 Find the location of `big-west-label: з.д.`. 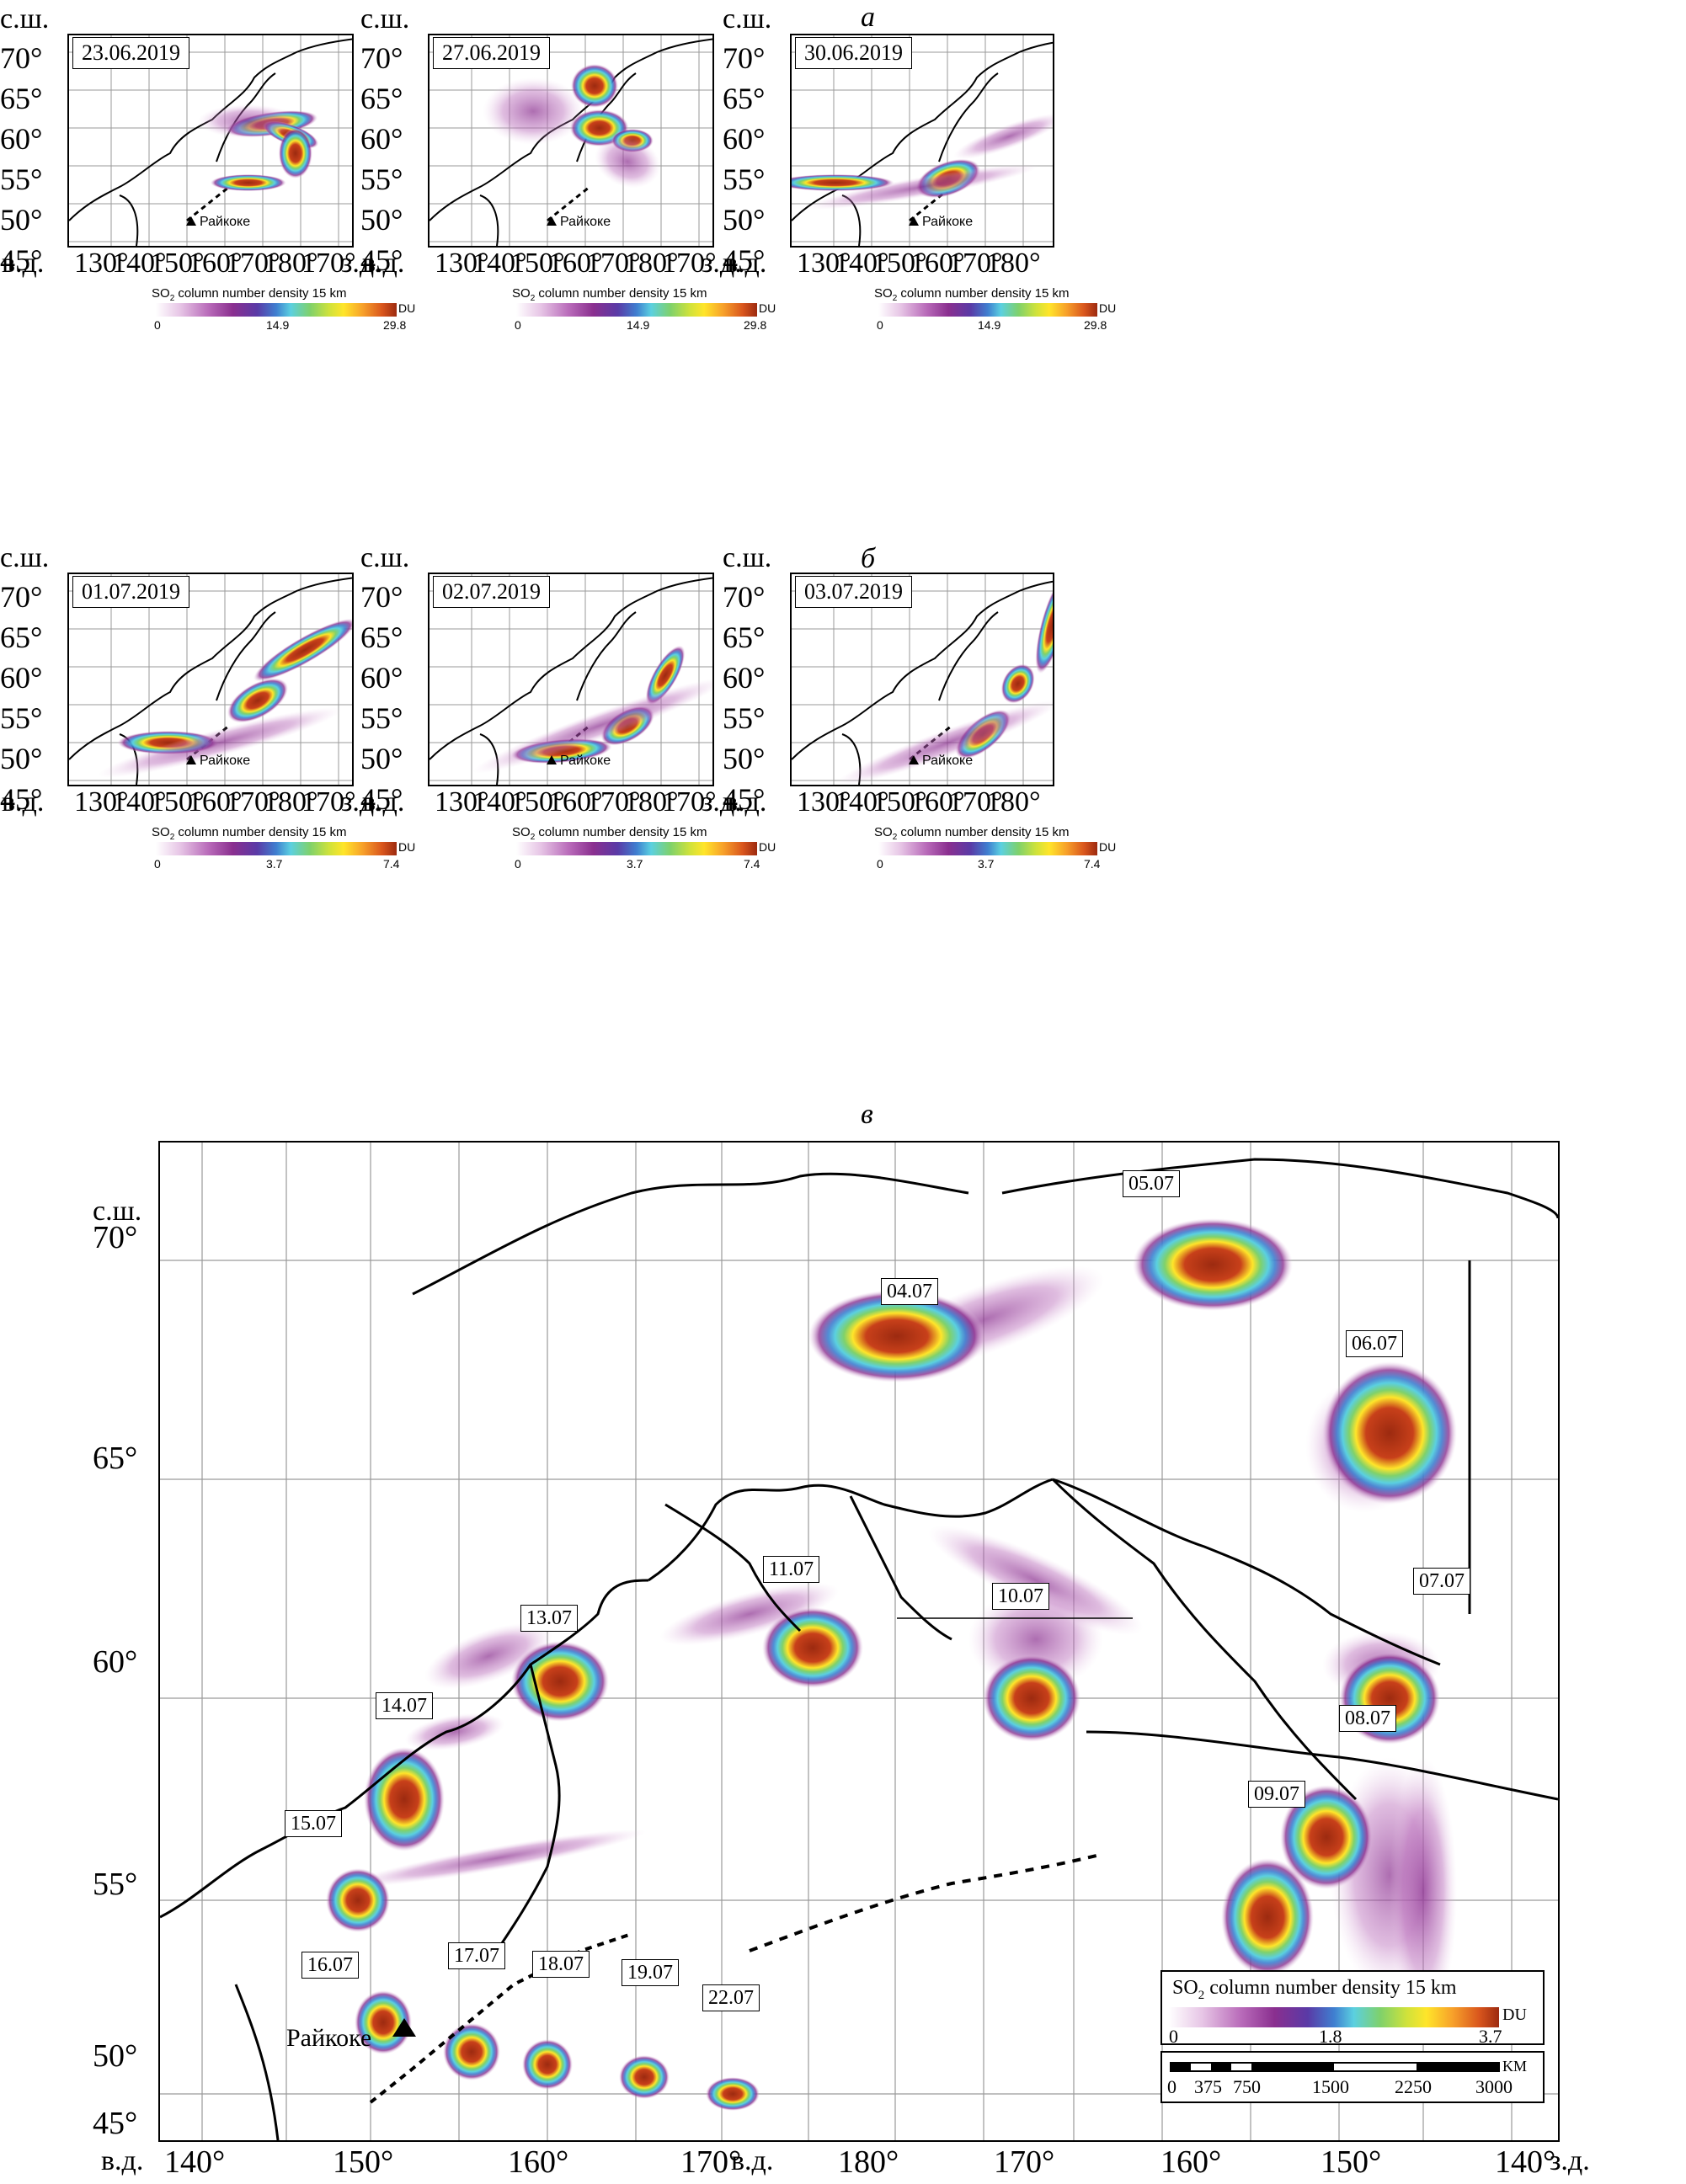

big-west-label: з.д. is located at coordinates (1570, 2160).